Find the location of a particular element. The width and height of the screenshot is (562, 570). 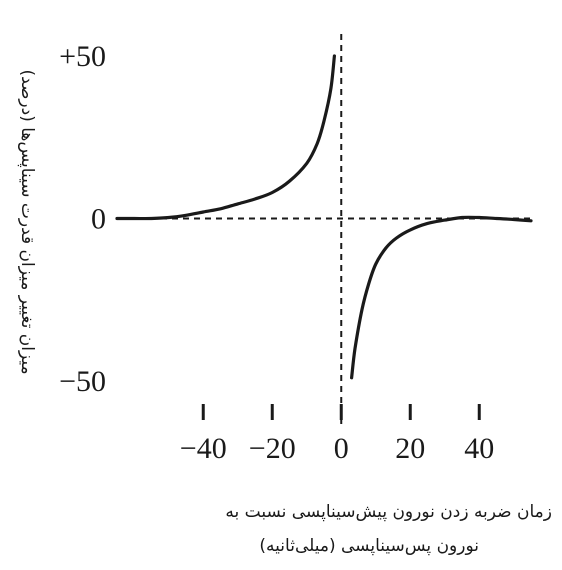

series-line-pre-before-post is located at coordinates (225, 137).